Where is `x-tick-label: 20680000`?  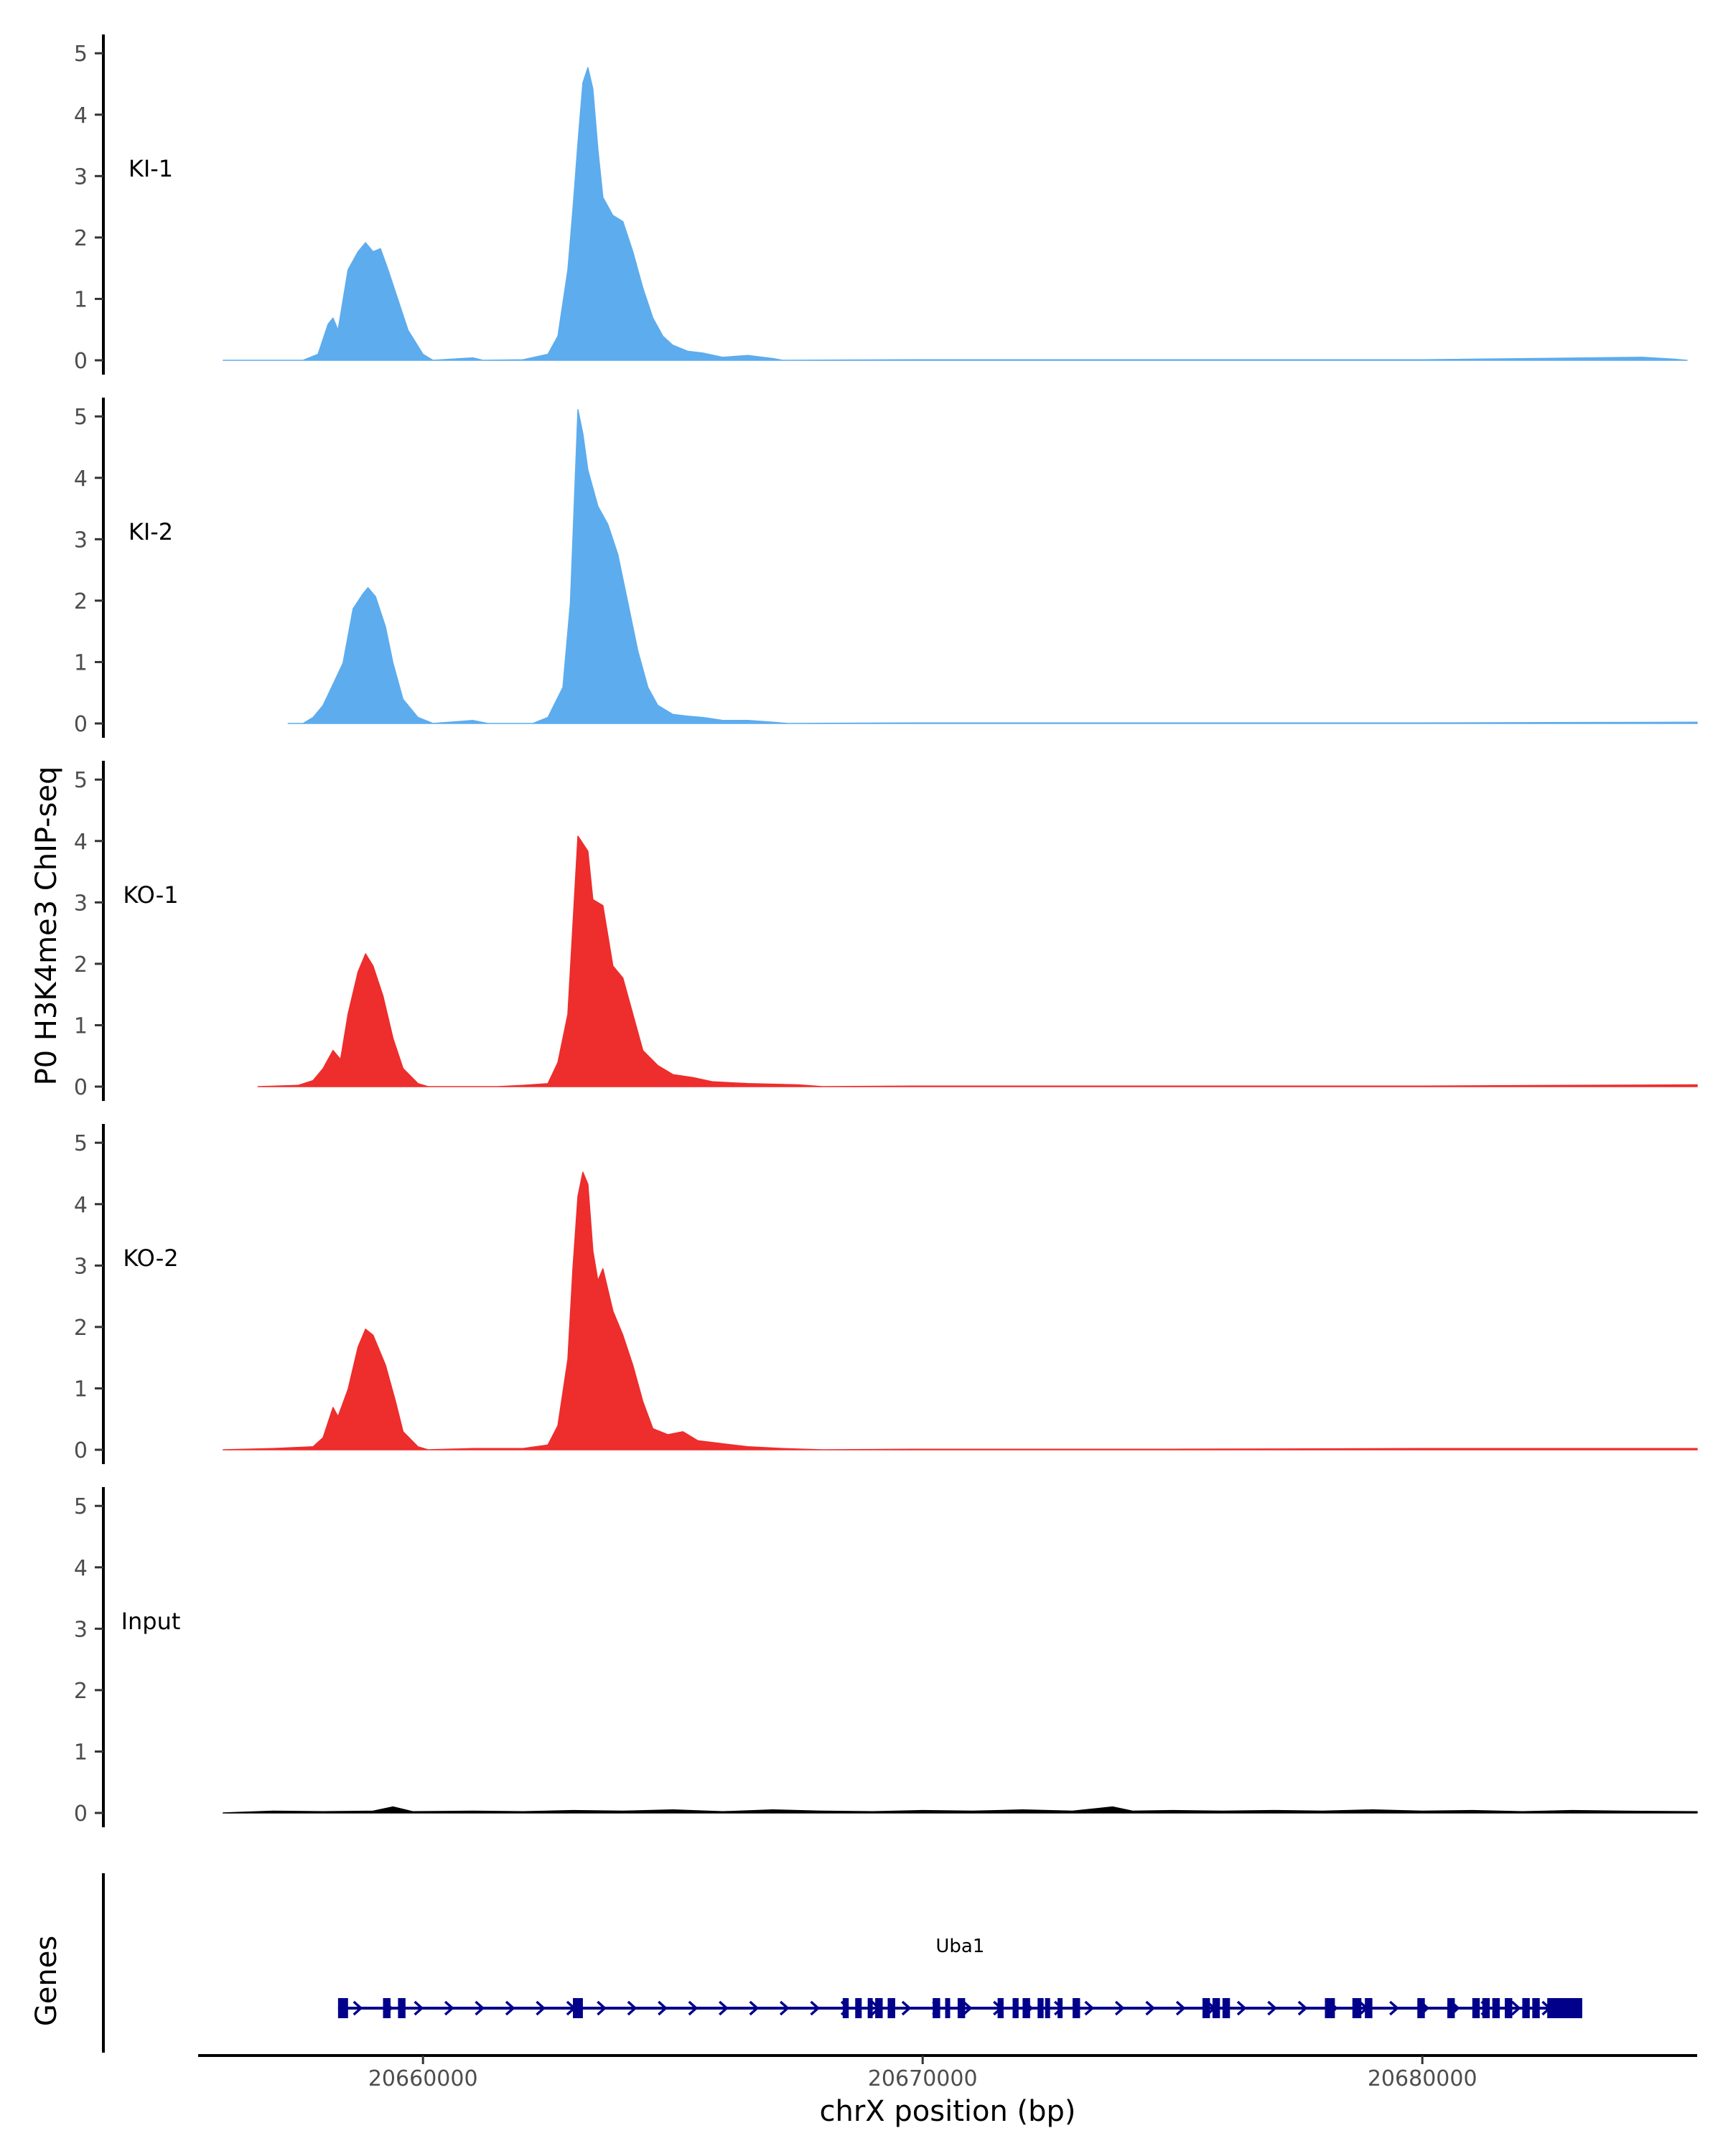
x-tick-label: 20680000 is located at coordinates (1422, 2078).